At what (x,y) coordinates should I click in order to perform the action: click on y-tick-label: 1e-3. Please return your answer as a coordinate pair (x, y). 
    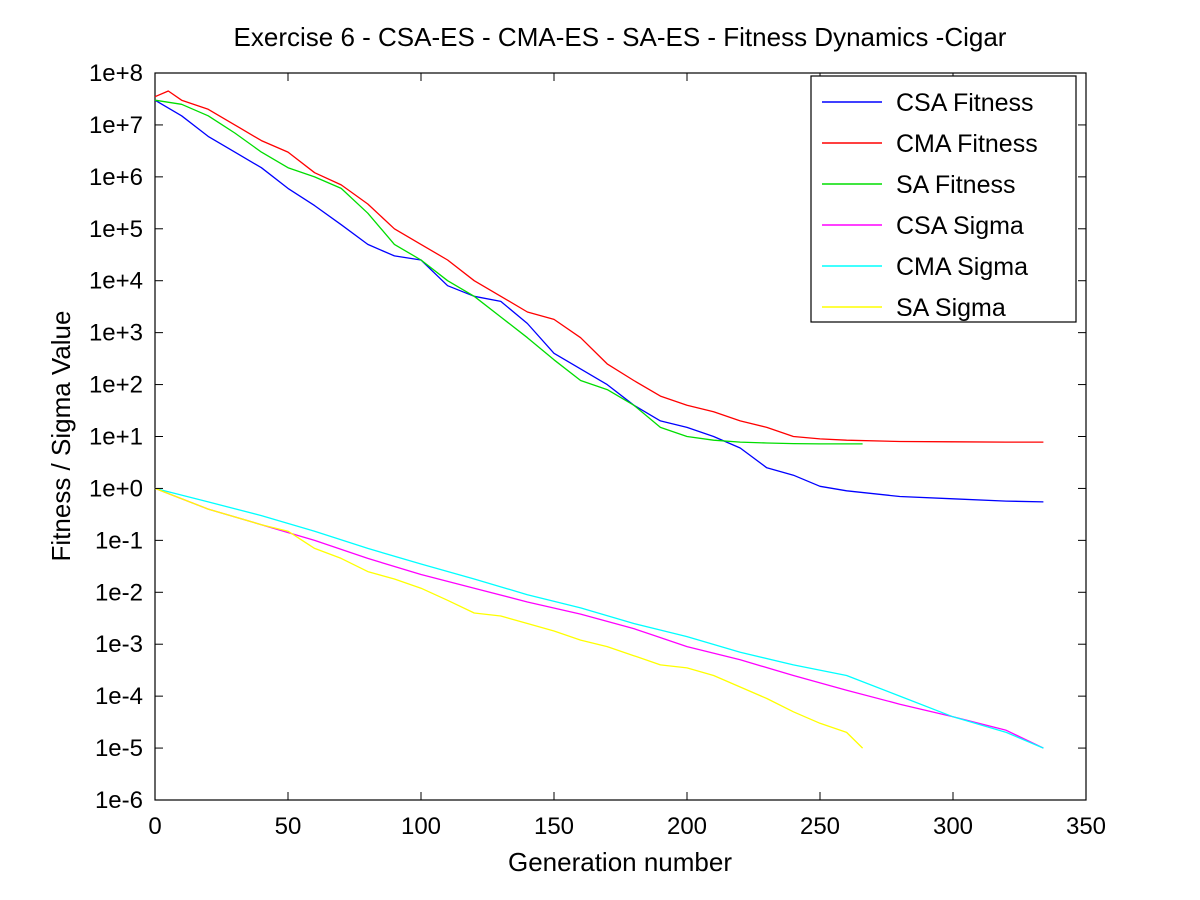
    Looking at the image, I should click on (119, 644).